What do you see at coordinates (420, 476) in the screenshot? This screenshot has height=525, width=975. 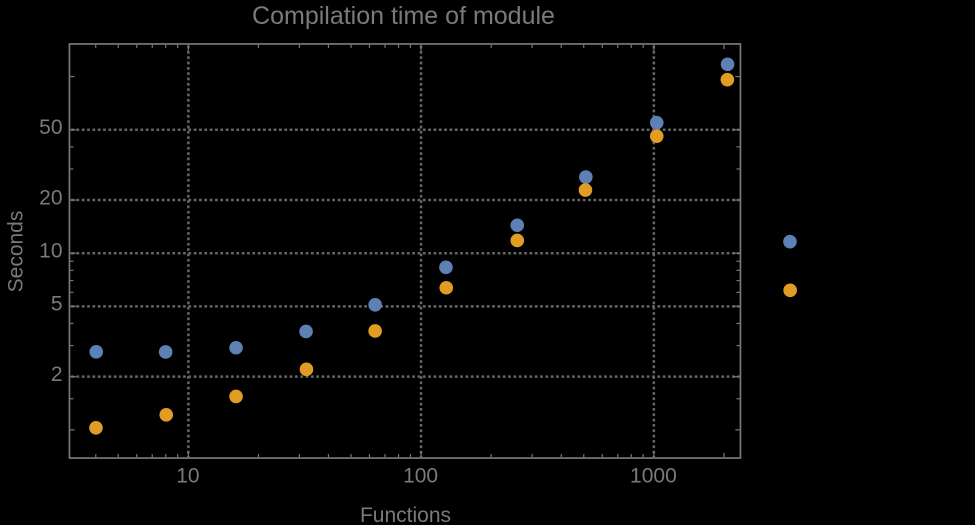 I see `svg-text: 100` at bounding box center [420, 476].